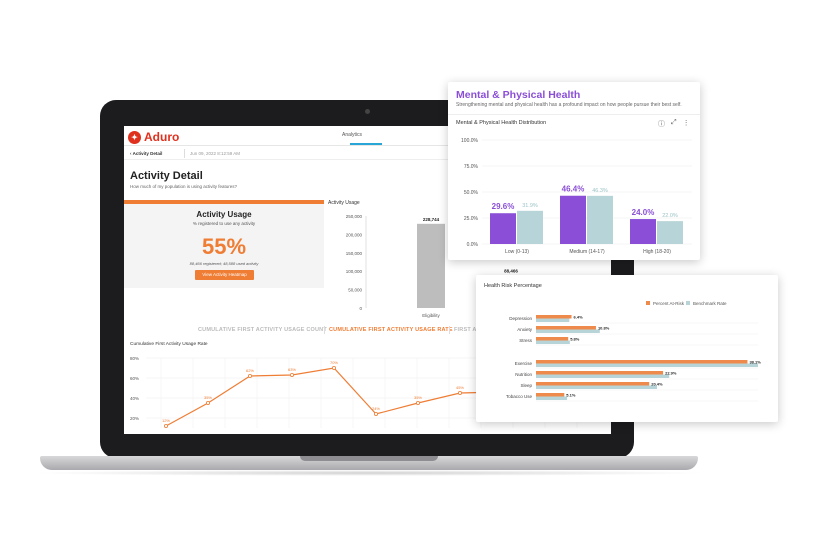  Describe the element at coordinates (360, 308) in the screenshot. I see `y-tick-label: 0` at that location.